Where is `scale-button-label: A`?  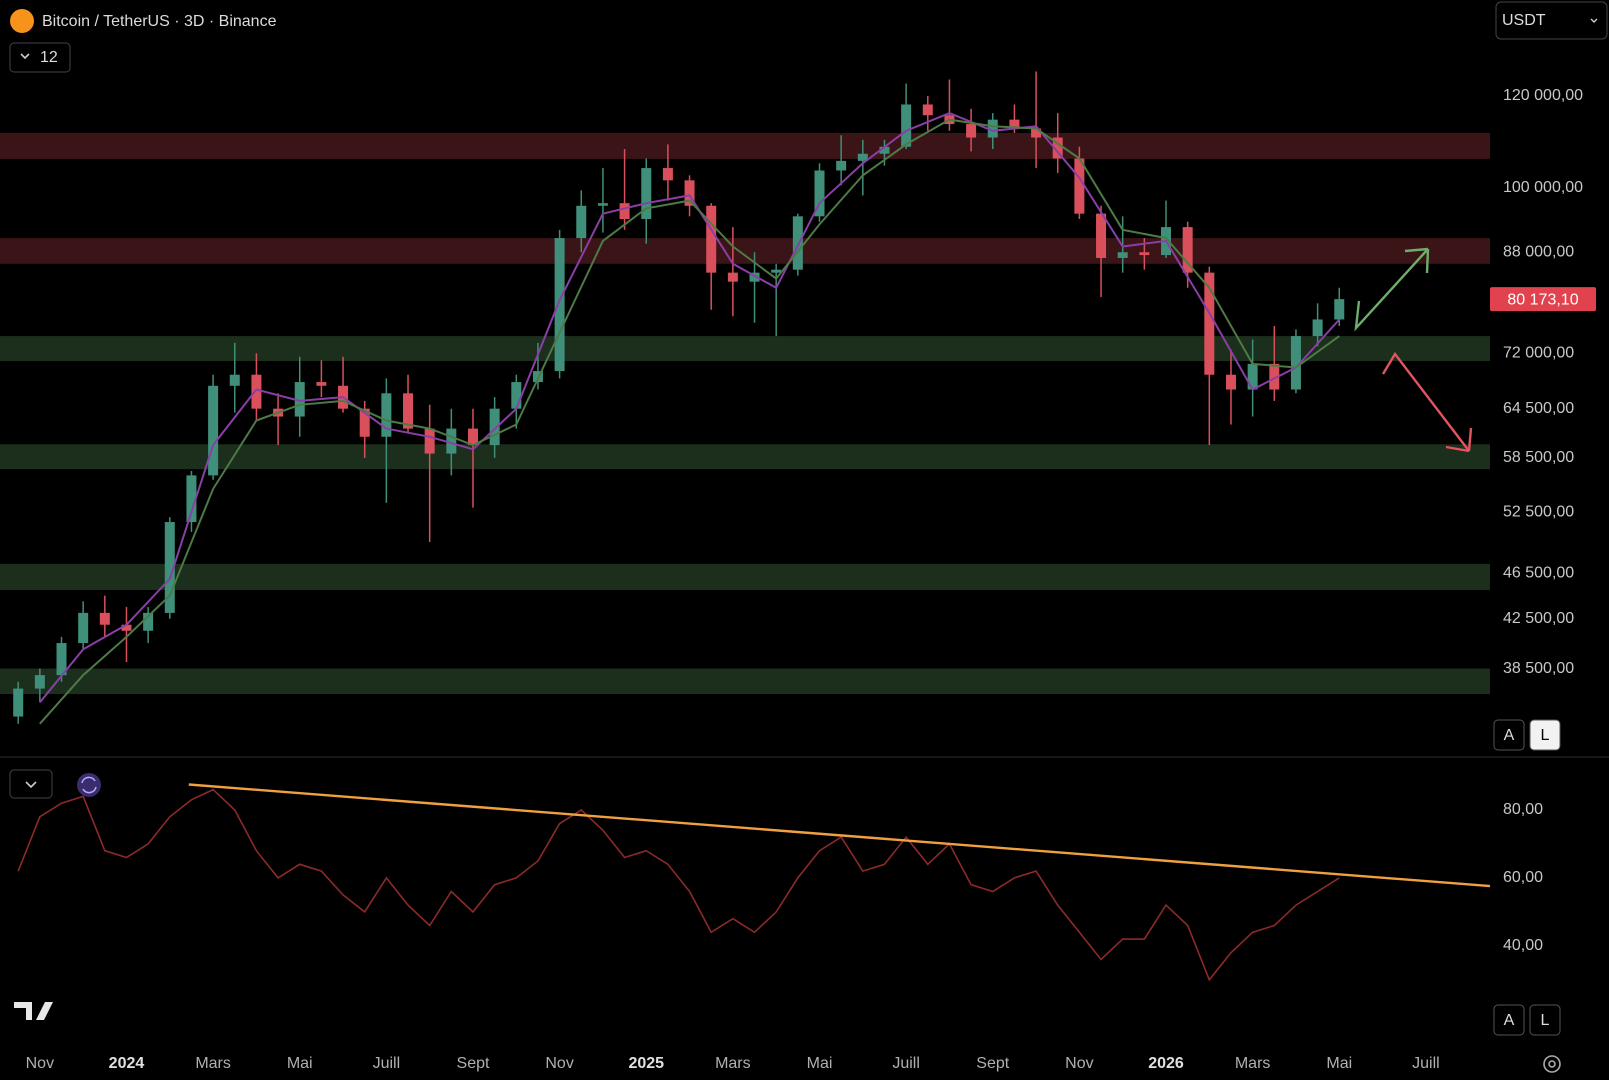 scale-button-label: A is located at coordinates (1509, 735).